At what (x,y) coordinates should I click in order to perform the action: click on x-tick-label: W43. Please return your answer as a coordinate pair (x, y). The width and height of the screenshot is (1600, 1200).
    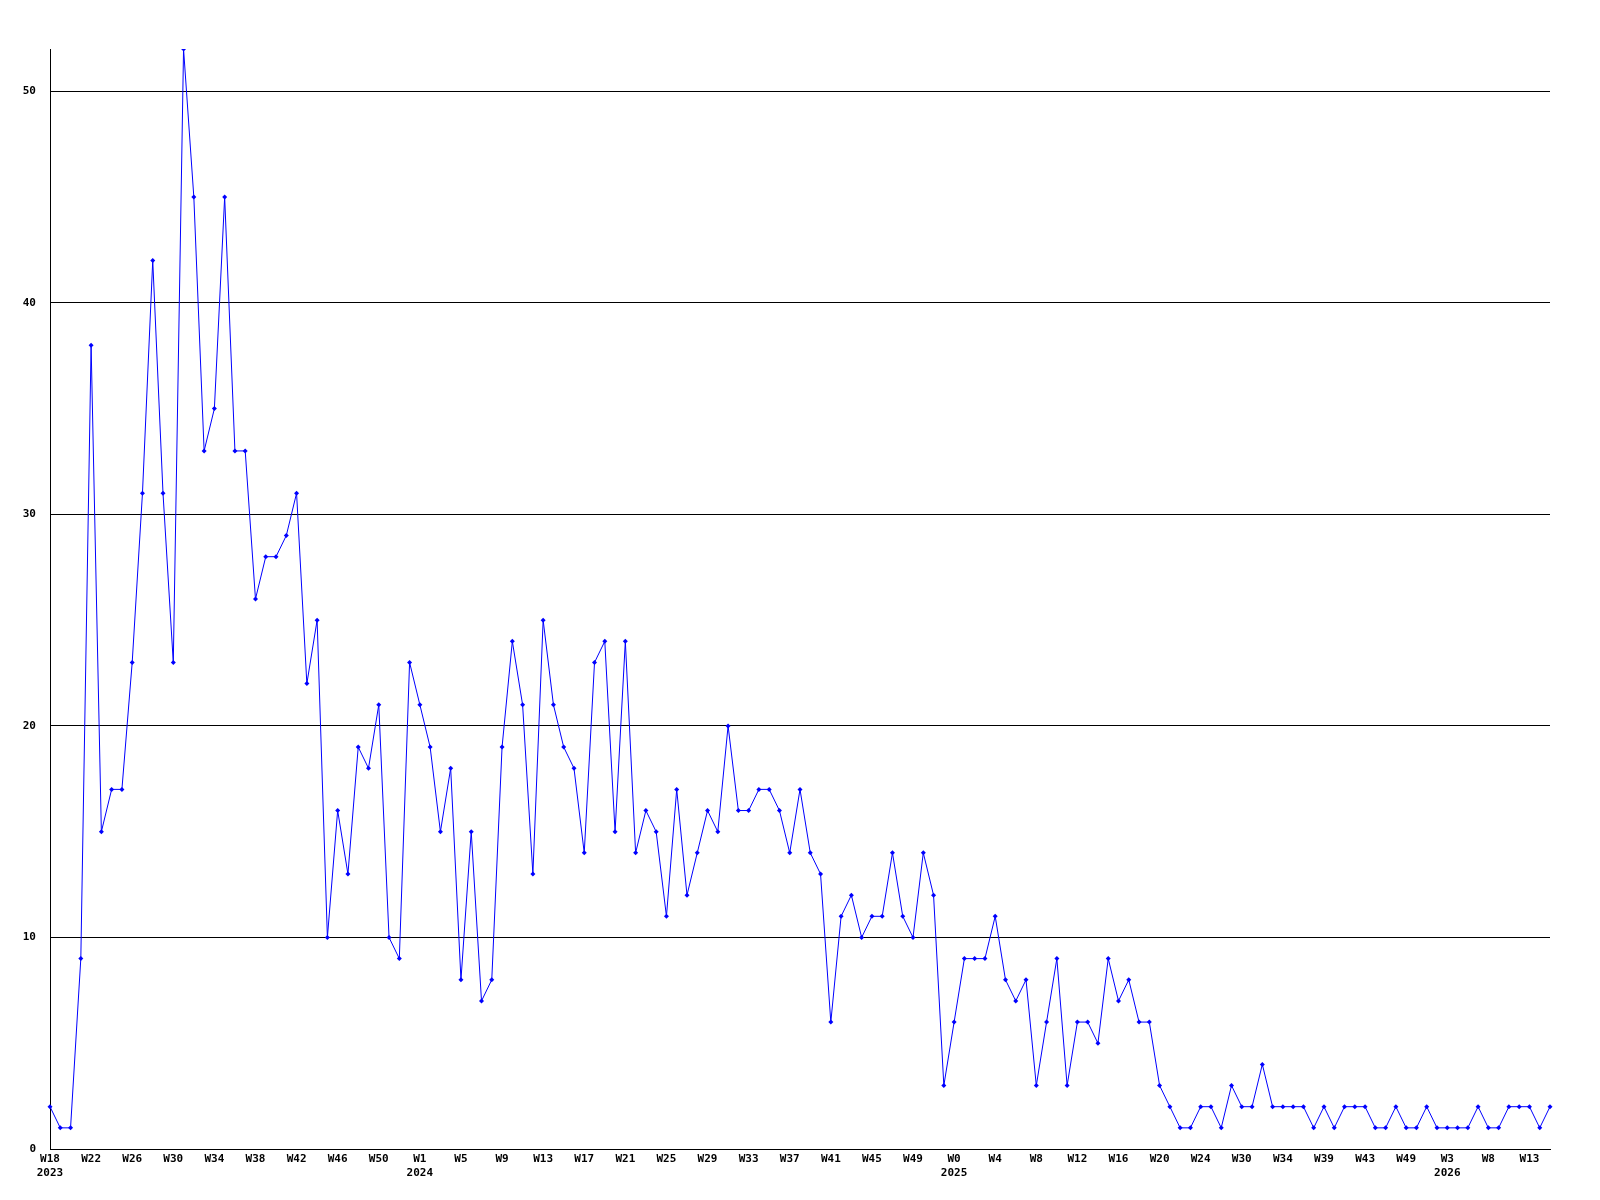
    Looking at the image, I should click on (1365, 1159).